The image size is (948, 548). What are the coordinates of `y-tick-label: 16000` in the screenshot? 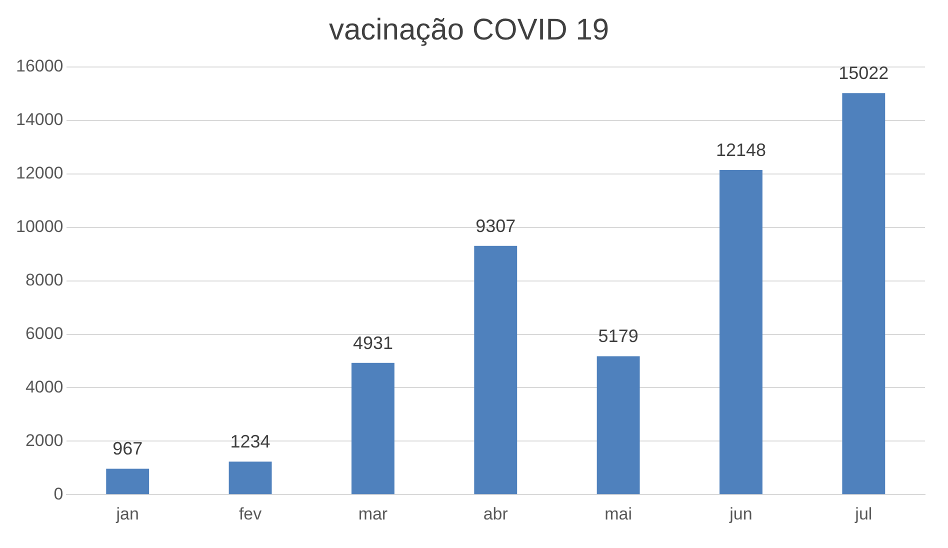 It's located at (40, 66).